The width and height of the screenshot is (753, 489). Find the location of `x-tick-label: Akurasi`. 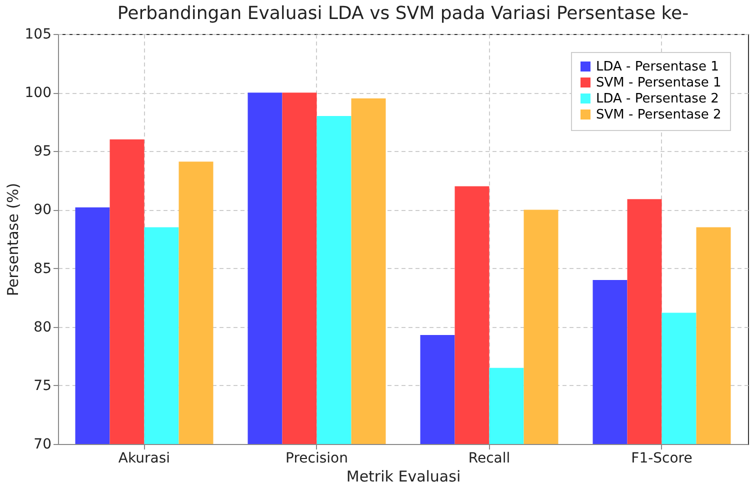

x-tick-label: Akurasi is located at coordinates (144, 458).